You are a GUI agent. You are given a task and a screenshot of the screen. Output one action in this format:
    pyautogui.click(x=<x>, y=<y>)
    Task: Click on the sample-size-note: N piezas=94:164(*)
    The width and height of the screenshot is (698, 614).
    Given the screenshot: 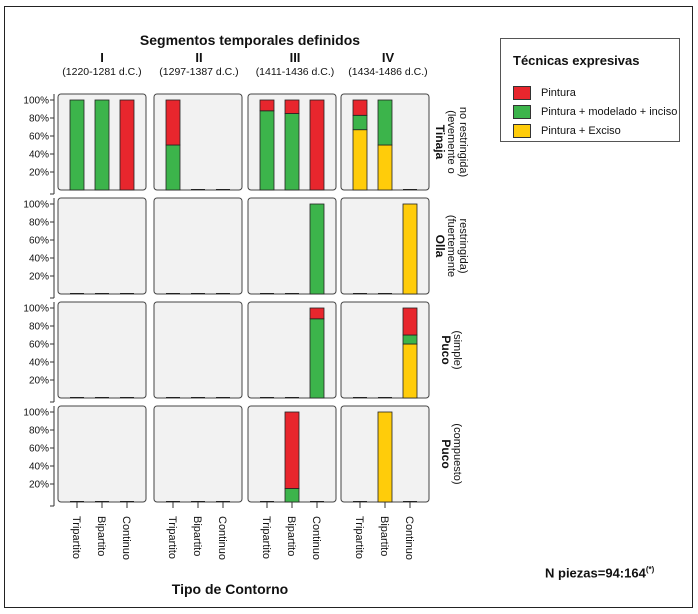 What is the action you would take?
    pyautogui.click(x=599, y=572)
    